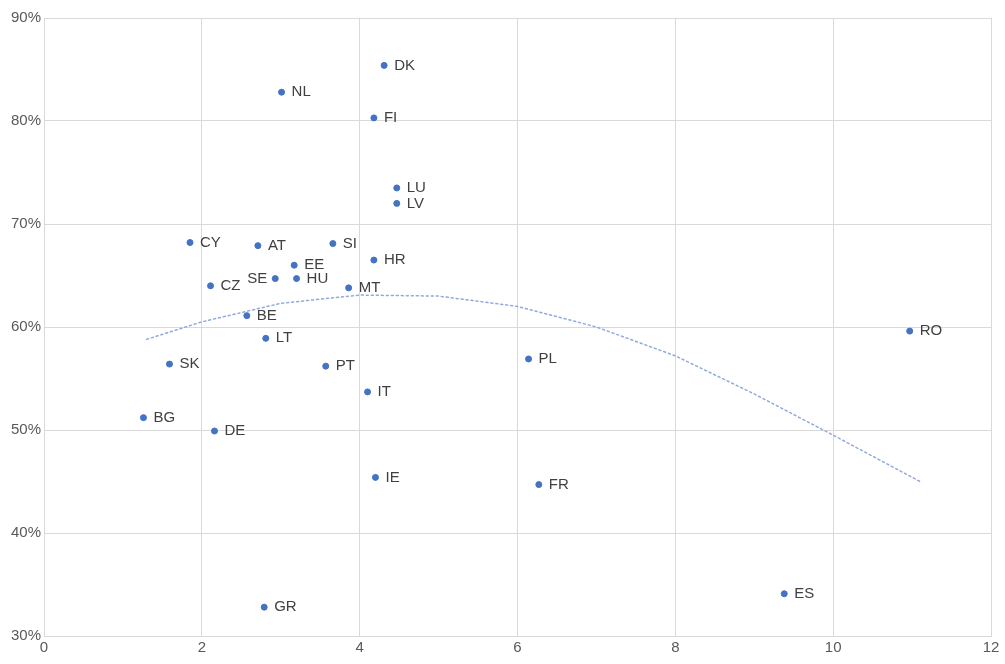 The image size is (1005, 664). I want to click on annotation: HR, so click(394, 259).